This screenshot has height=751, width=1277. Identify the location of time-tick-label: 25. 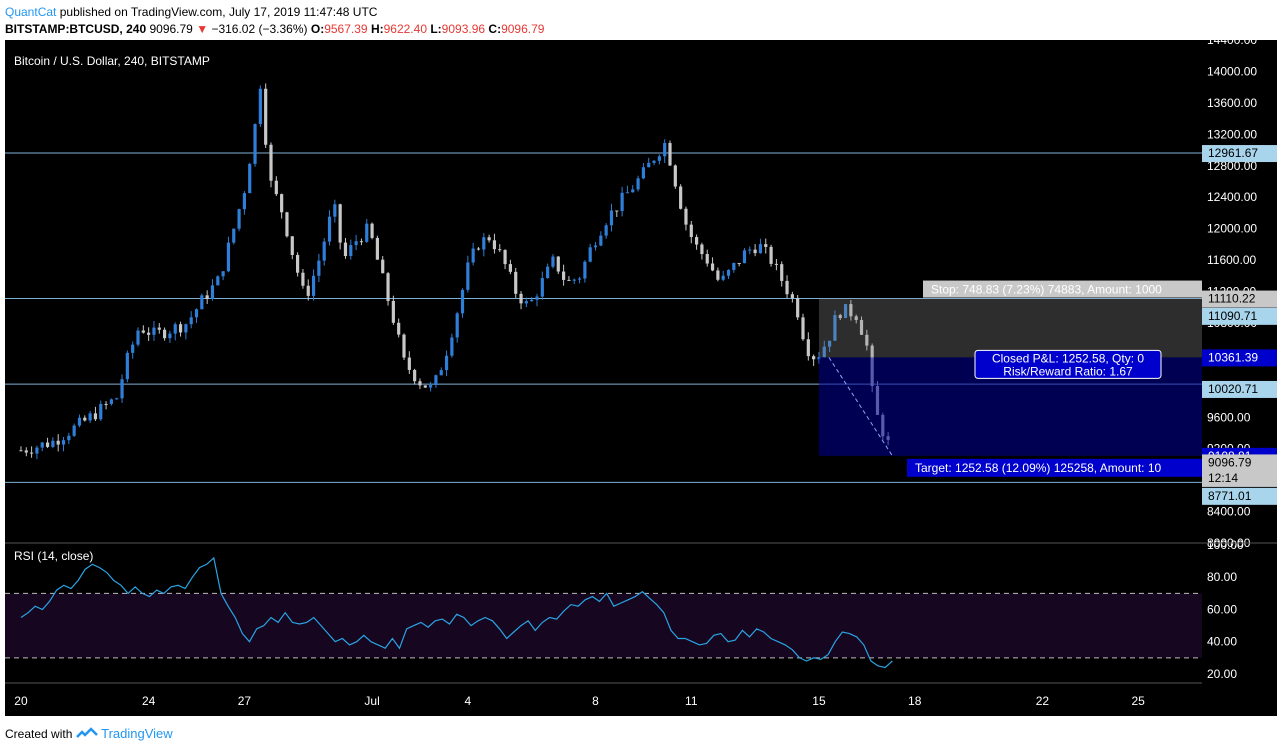
(1138, 701).